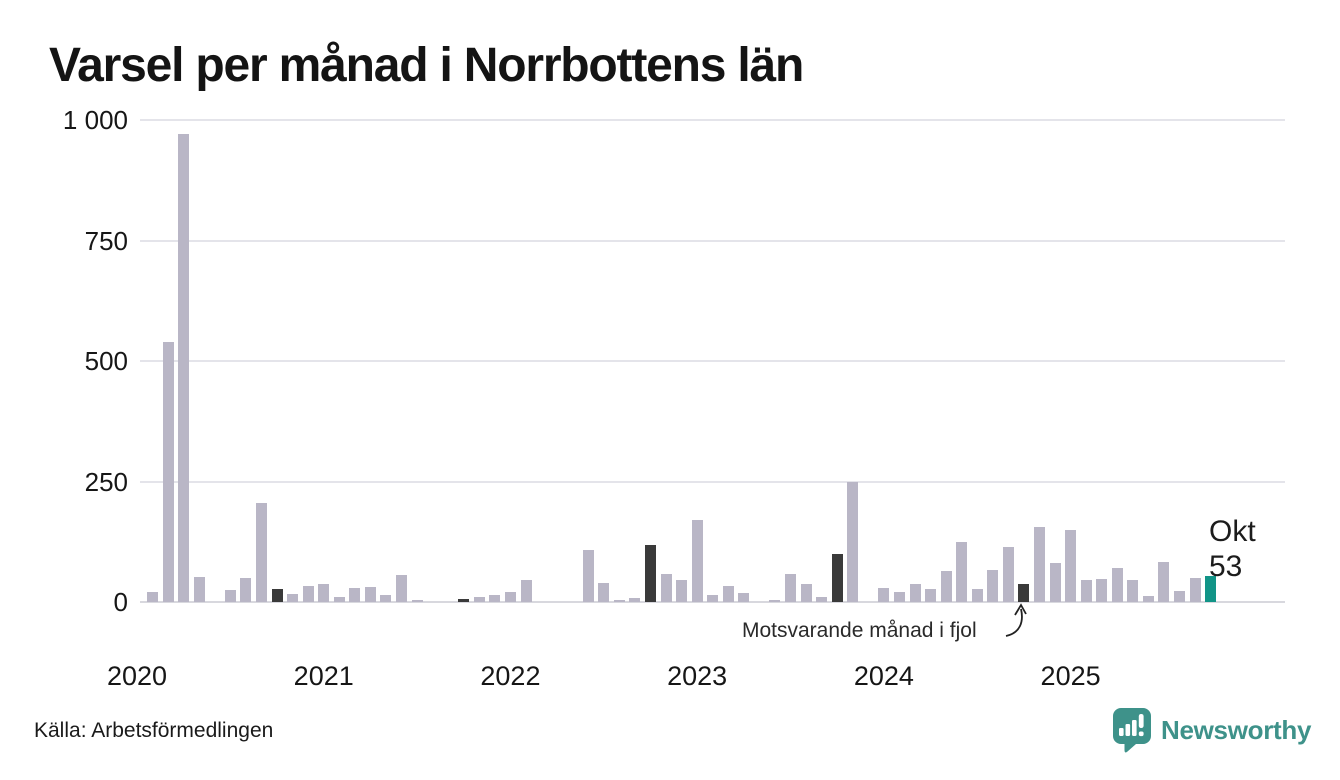 This screenshot has height=780, width=1340. I want to click on x-tick-label-2024: 2024, so click(883, 676).